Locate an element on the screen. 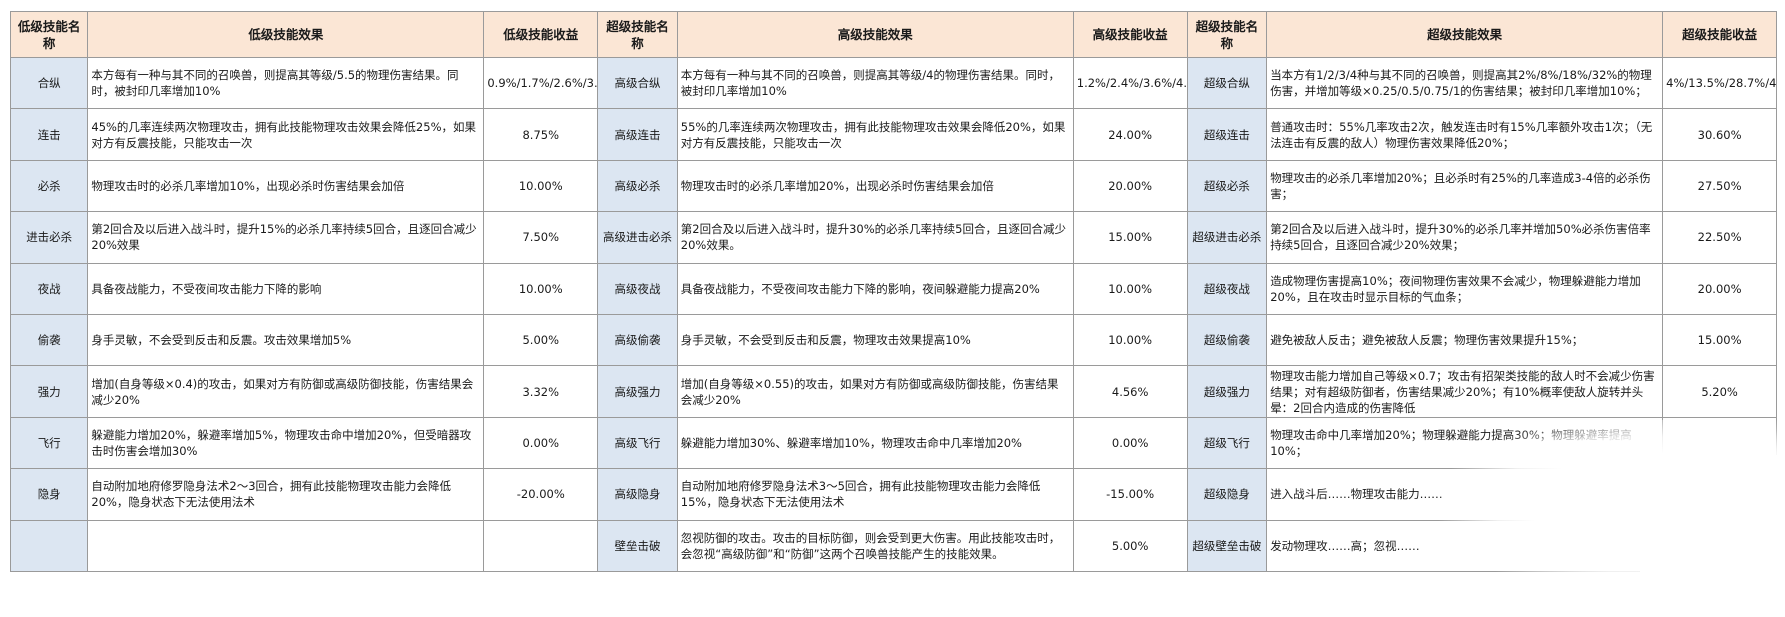  header-super-gain: 超级技能收益 is located at coordinates (1719, 34).